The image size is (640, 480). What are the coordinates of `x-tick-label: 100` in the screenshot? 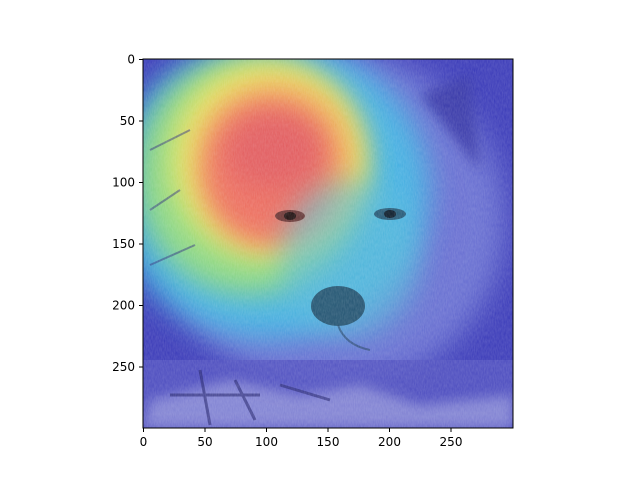 It's located at (266, 442).